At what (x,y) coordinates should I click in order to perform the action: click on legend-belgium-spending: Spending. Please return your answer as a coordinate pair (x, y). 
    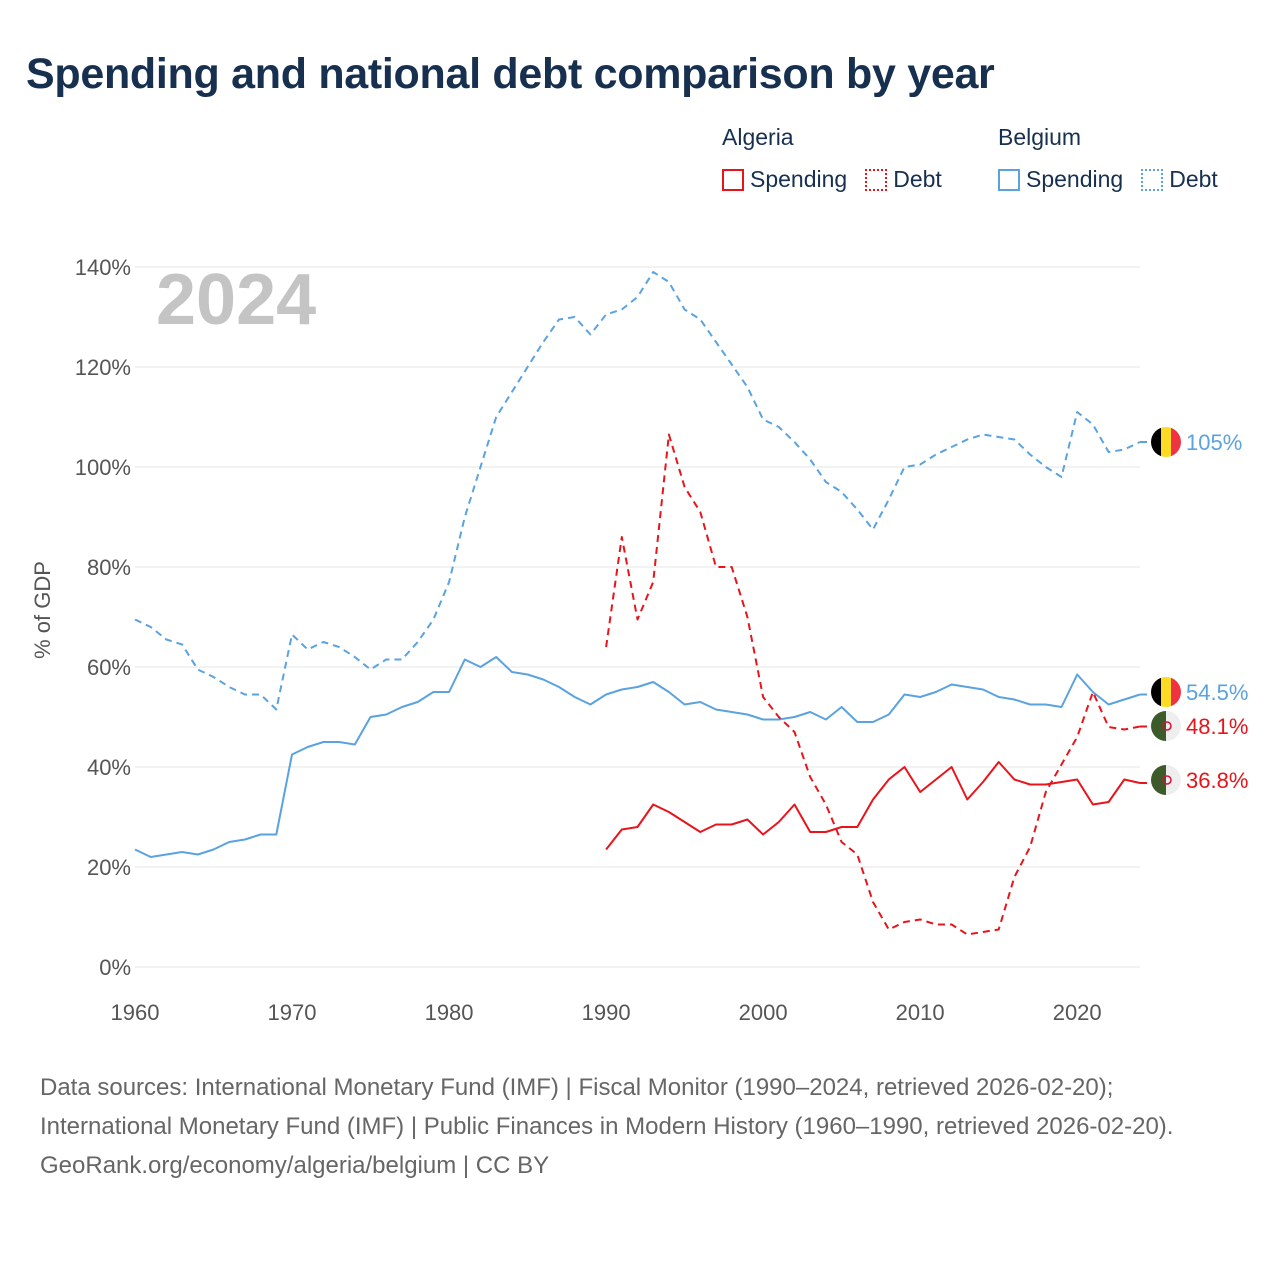
    Looking at the image, I should click on (1060, 179).